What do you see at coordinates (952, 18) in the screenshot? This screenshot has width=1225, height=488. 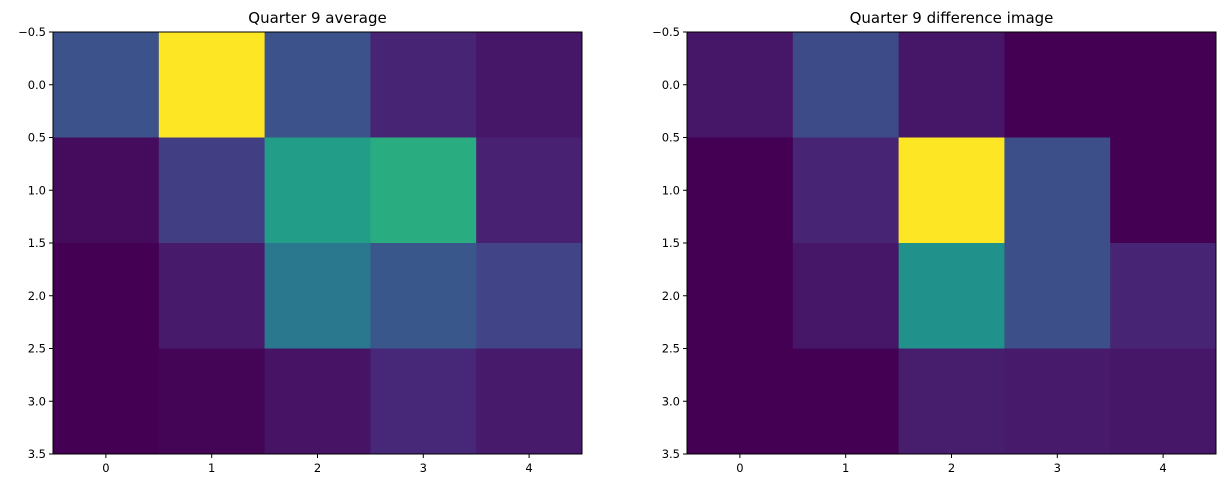 I see `chart-title: Quarter 9 difference image` at bounding box center [952, 18].